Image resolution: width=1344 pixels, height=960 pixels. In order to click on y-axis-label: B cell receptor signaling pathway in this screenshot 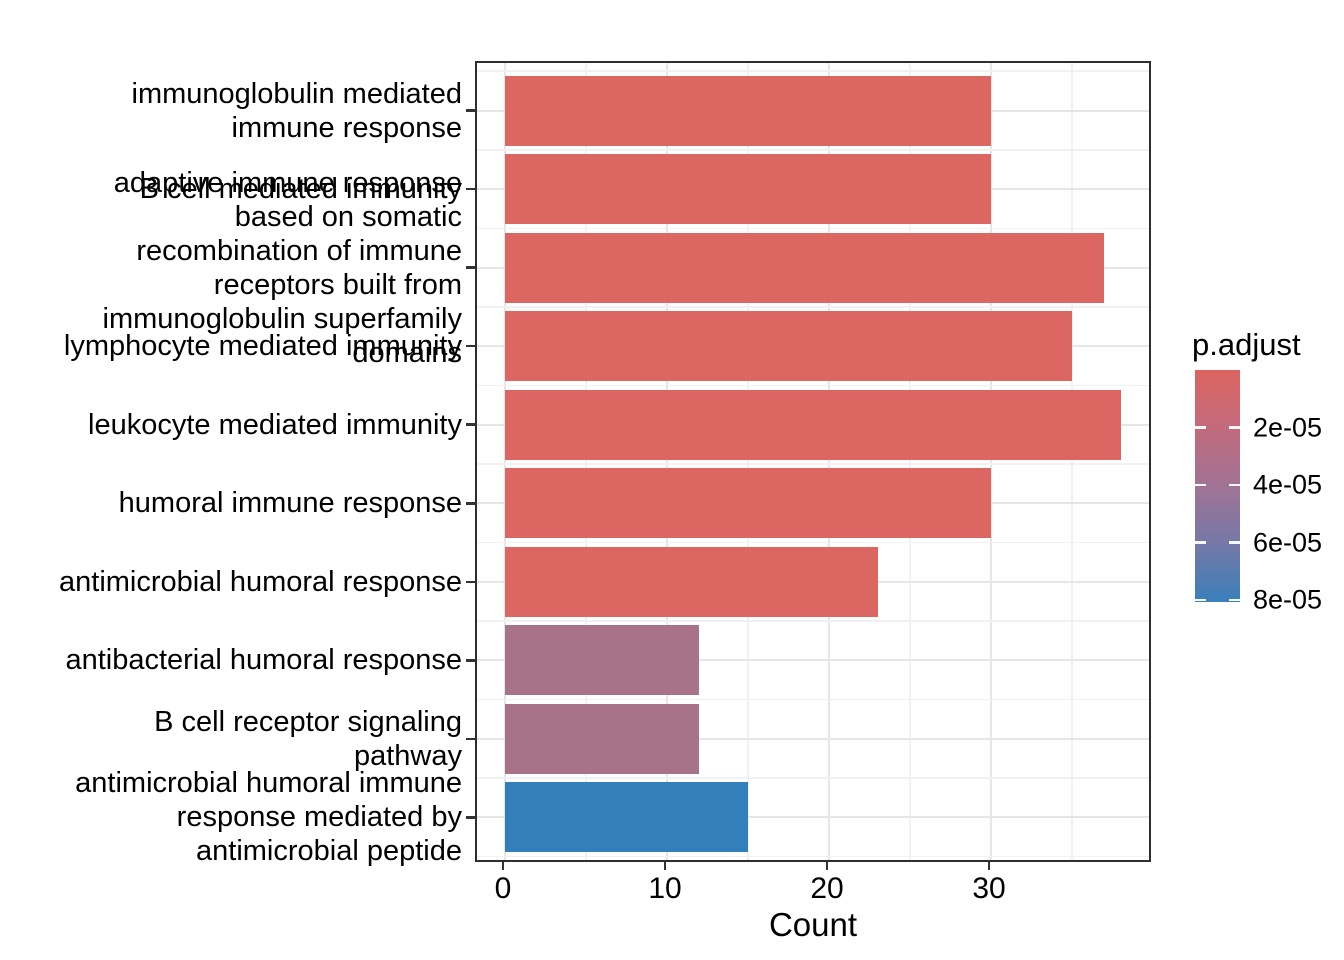, I will do `click(308, 738)`.